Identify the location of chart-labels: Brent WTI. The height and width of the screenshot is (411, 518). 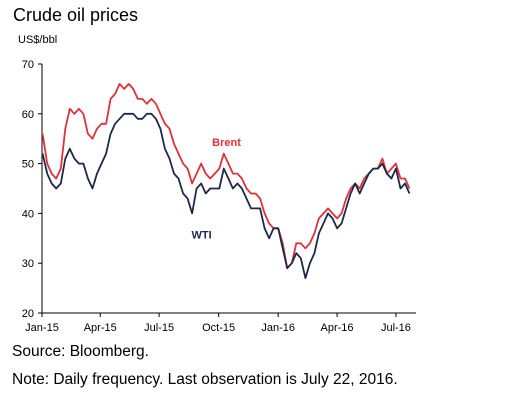
(216, 189).